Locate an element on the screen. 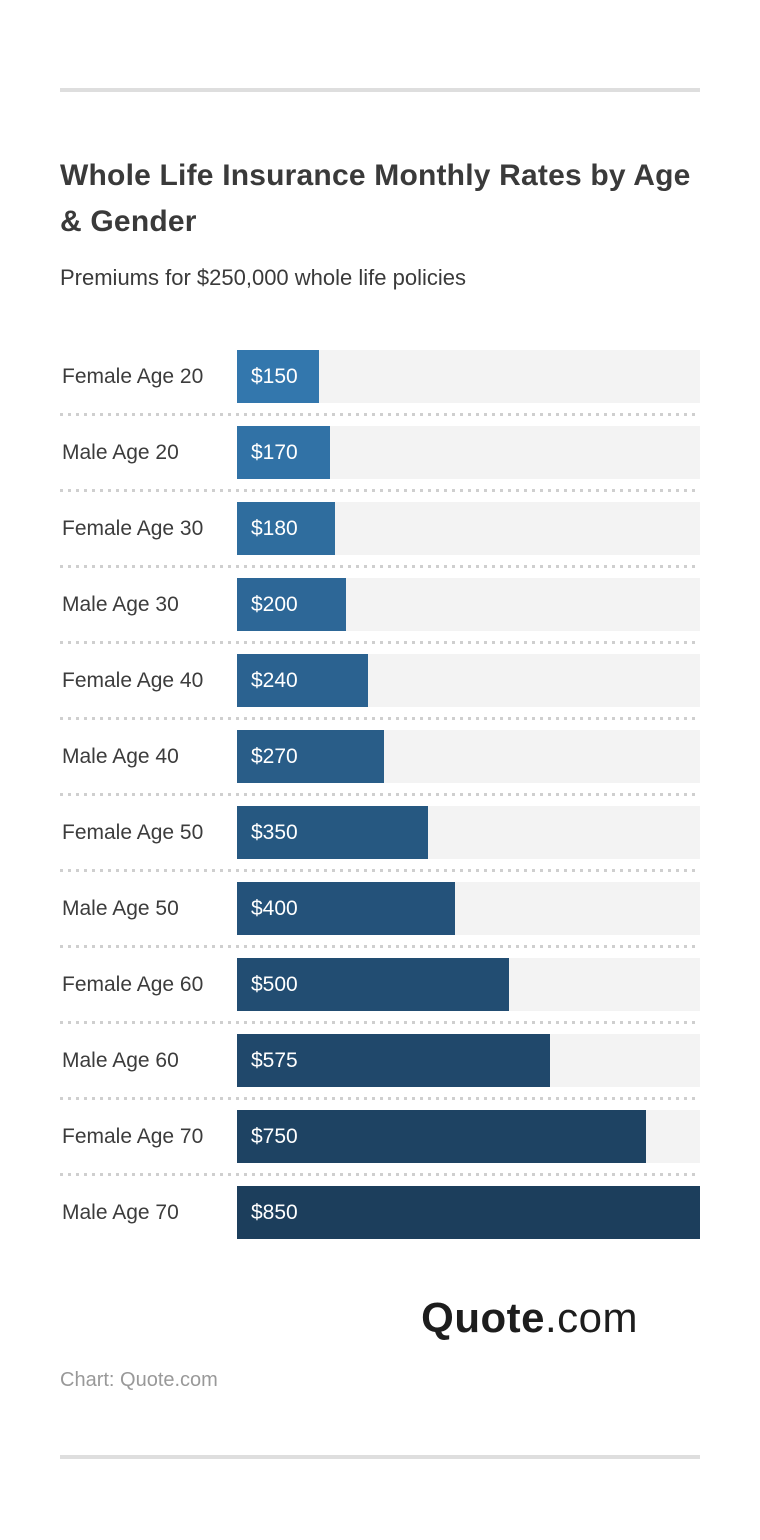  category-label: Female Age 70 is located at coordinates (133, 1136).